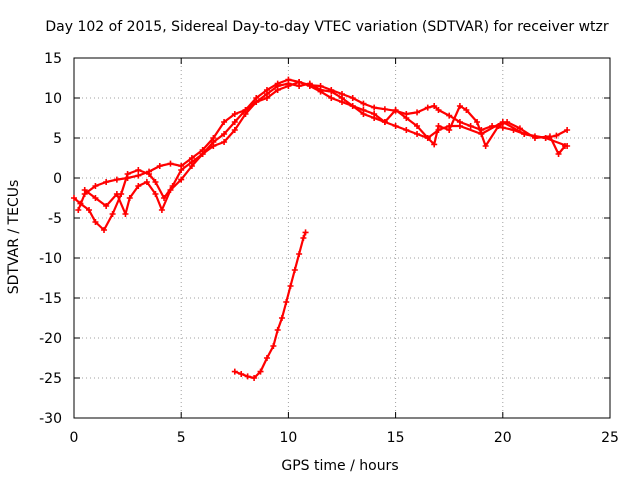 This screenshot has width=640, height=480. What do you see at coordinates (14, 237) in the screenshot?
I see `y-axis-label: SDTVAR / TECUs` at bounding box center [14, 237].